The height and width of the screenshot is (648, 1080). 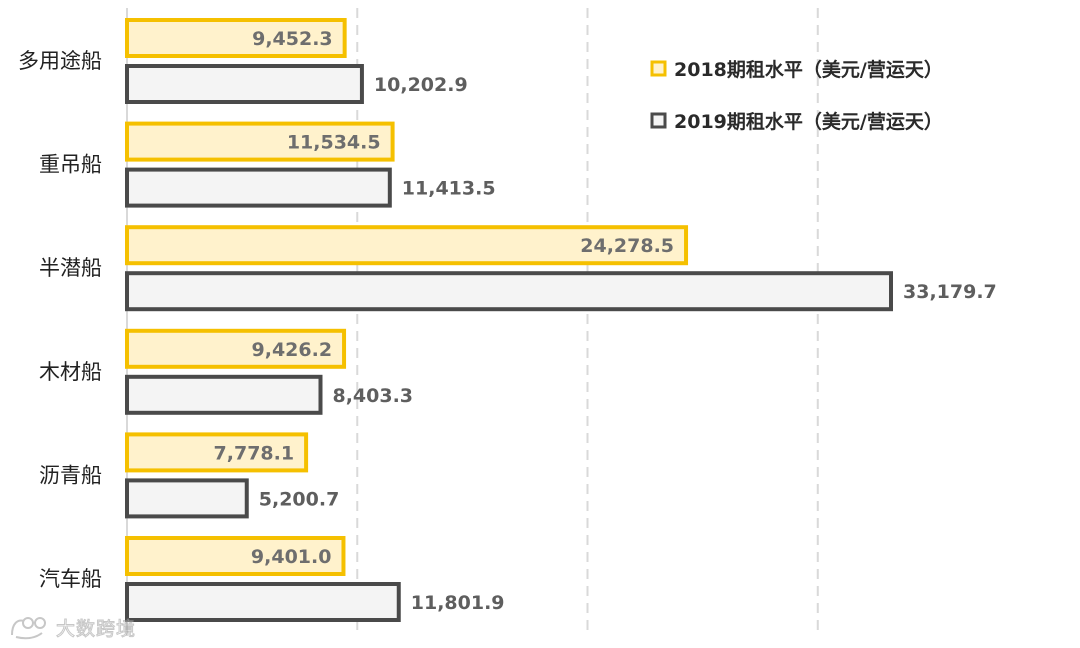 What do you see at coordinates (70, 165) in the screenshot?
I see `category-label: 重吊船` at bounding box center [70, 165].